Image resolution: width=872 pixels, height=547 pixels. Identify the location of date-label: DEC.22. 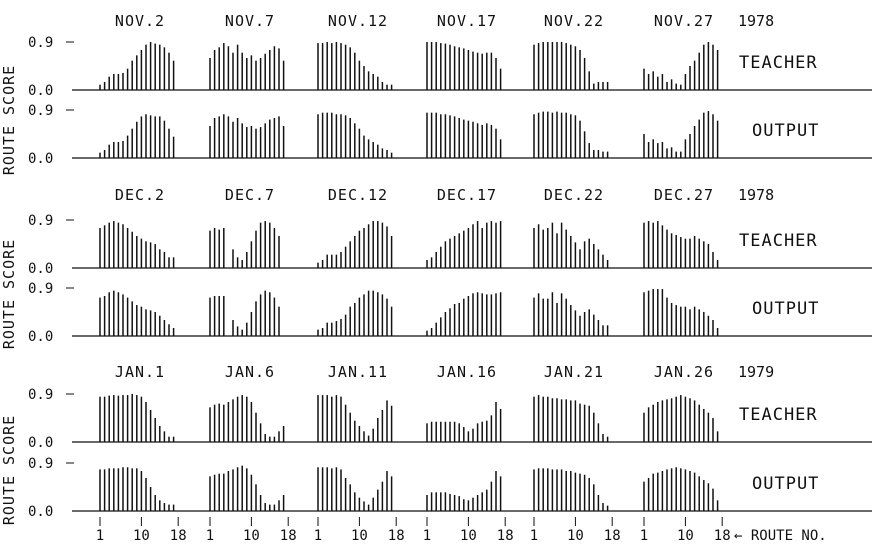
(574, 195).